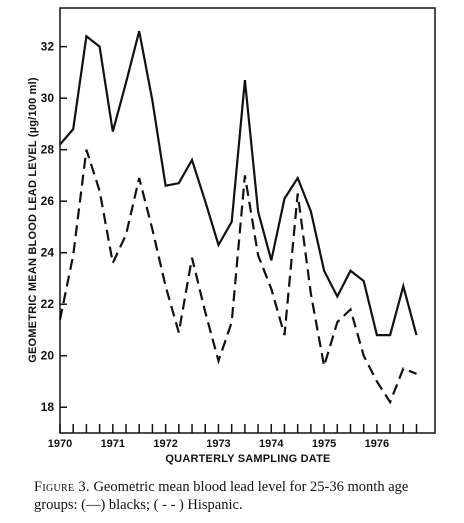 The height and width of the screenshot is (523, 464). What do you see at coordinates (48, 253) in the screenshot?
I see `y-tick-label: 24` at bounding box center [48, 253].